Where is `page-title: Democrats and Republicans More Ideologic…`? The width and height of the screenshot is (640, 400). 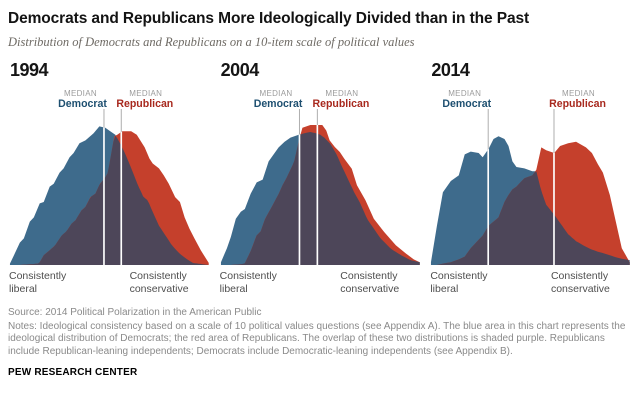 page-title: Democrats and Republicans More Ideologic… is located at coordinates (269, 18).